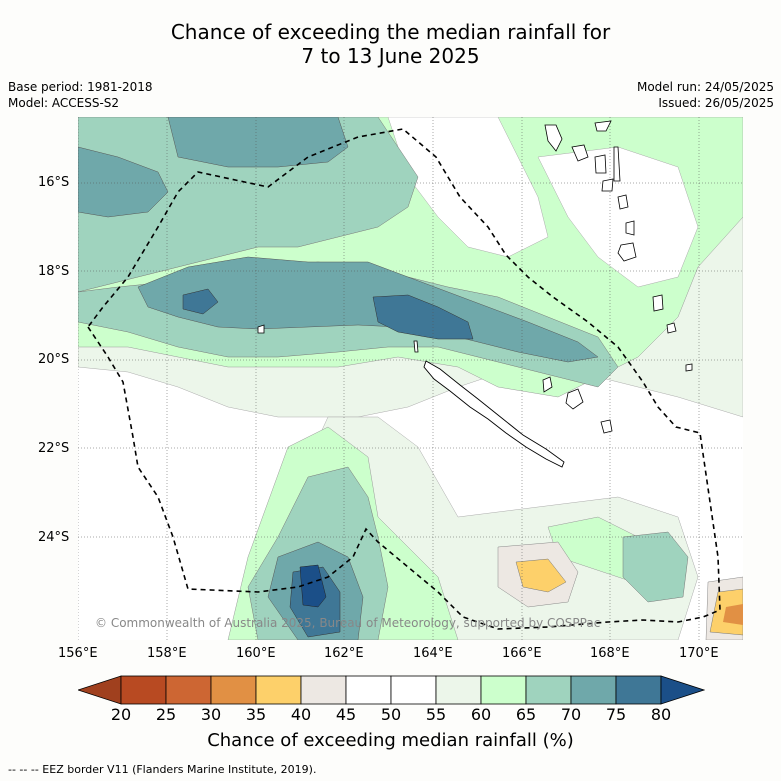 The width and height of the screenshot is (781, 781). I want to click on lat-label-18s: 18°S, so click(54, 271).